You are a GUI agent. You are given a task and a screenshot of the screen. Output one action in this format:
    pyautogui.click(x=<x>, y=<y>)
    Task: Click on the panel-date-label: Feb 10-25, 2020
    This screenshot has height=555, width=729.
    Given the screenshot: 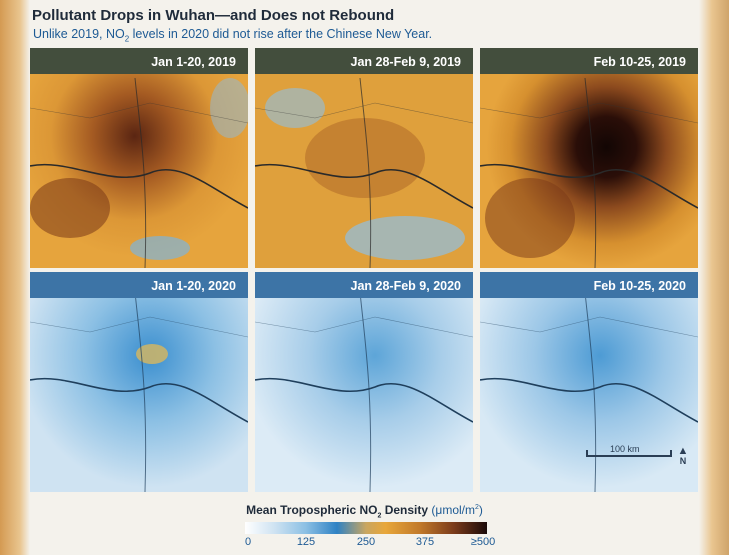 What is the action you would take?
    pyautogui.click(x=589, y=285)
    